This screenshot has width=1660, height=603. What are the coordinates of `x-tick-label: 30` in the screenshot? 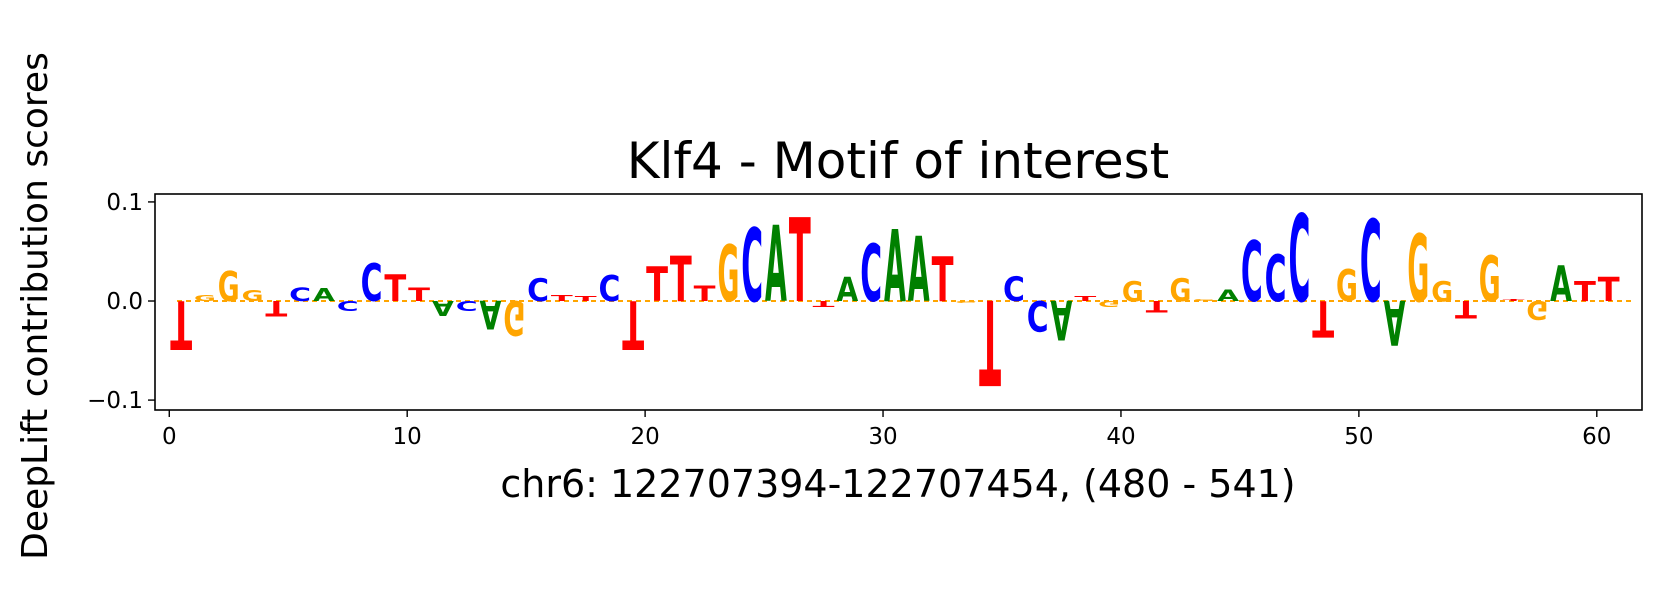 It's located at (882, 437).